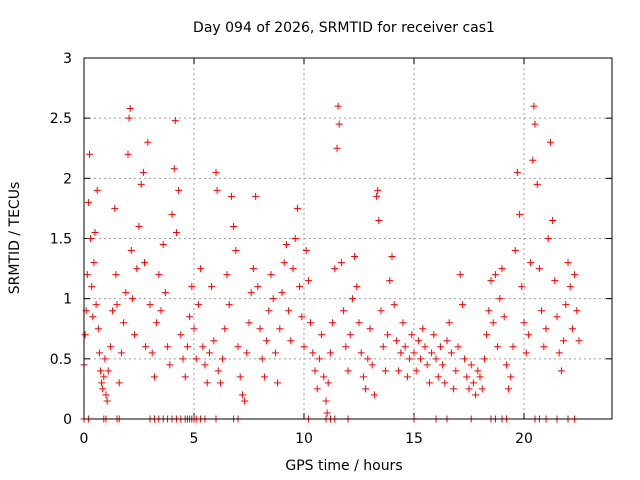  I want to click on y-tick-label: 1, so click(67, 300).